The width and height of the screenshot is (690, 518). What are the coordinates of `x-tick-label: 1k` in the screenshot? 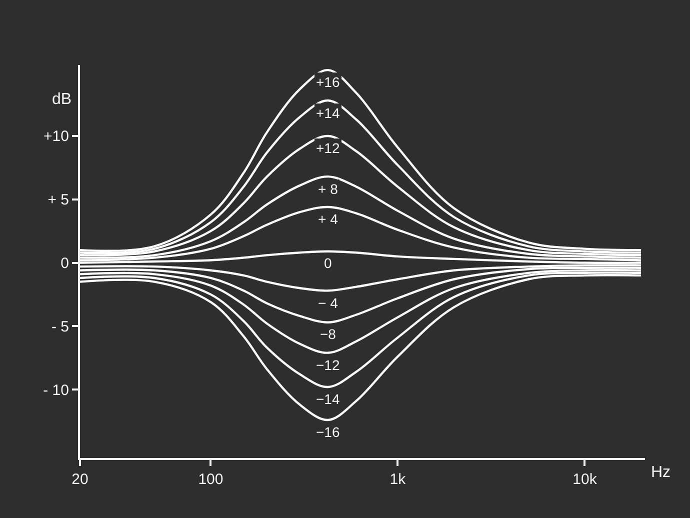 It's located at (398, 479).